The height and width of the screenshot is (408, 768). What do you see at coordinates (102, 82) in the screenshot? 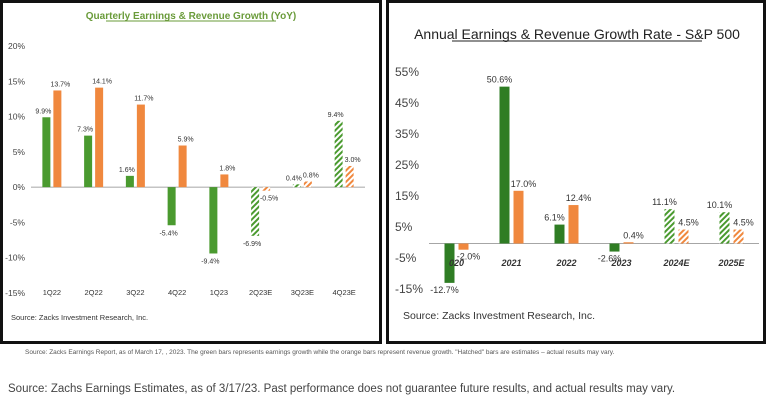
I see `revenue-data-label: 14.1%` at bounding box center [102, 82].